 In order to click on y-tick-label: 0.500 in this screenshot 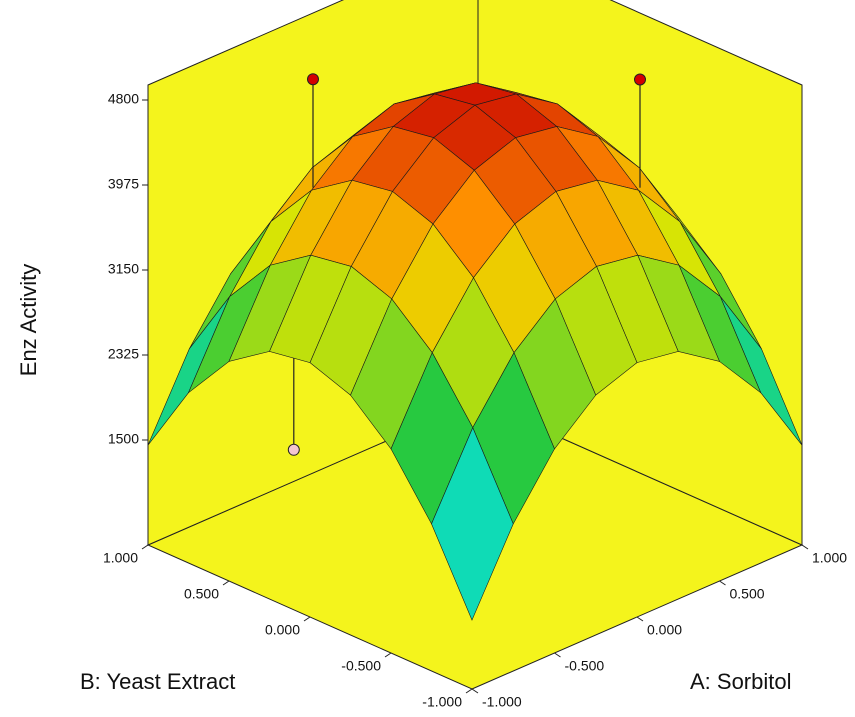, I will do `click(201, 594)`.